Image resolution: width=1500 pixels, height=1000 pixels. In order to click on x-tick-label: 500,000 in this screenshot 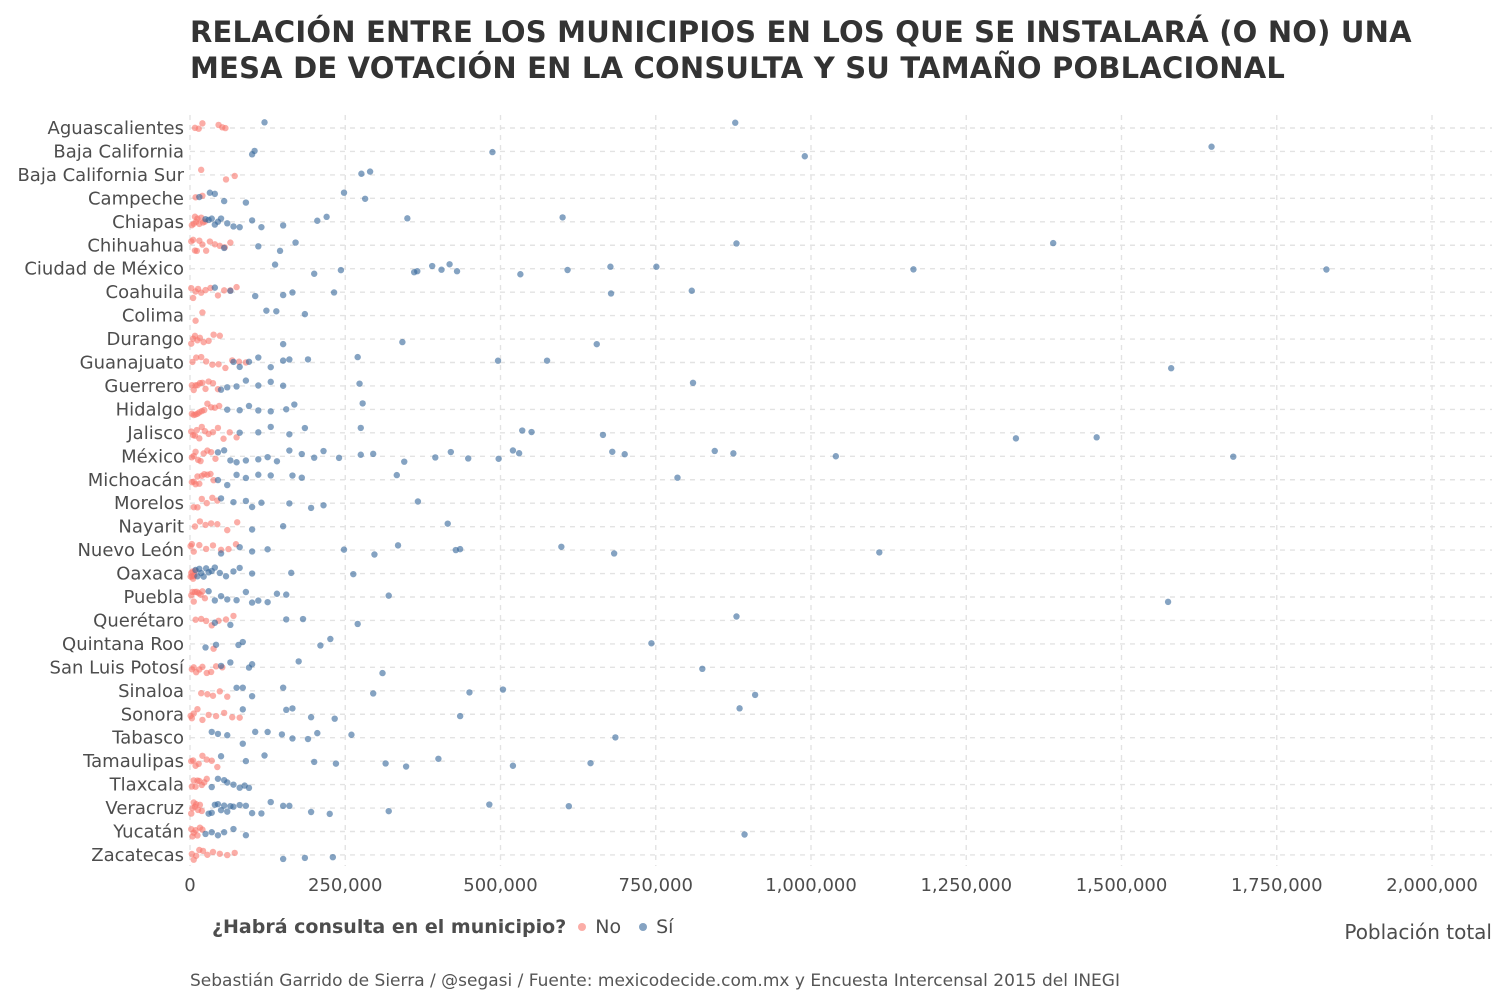, I will do `click(500, 885)`.